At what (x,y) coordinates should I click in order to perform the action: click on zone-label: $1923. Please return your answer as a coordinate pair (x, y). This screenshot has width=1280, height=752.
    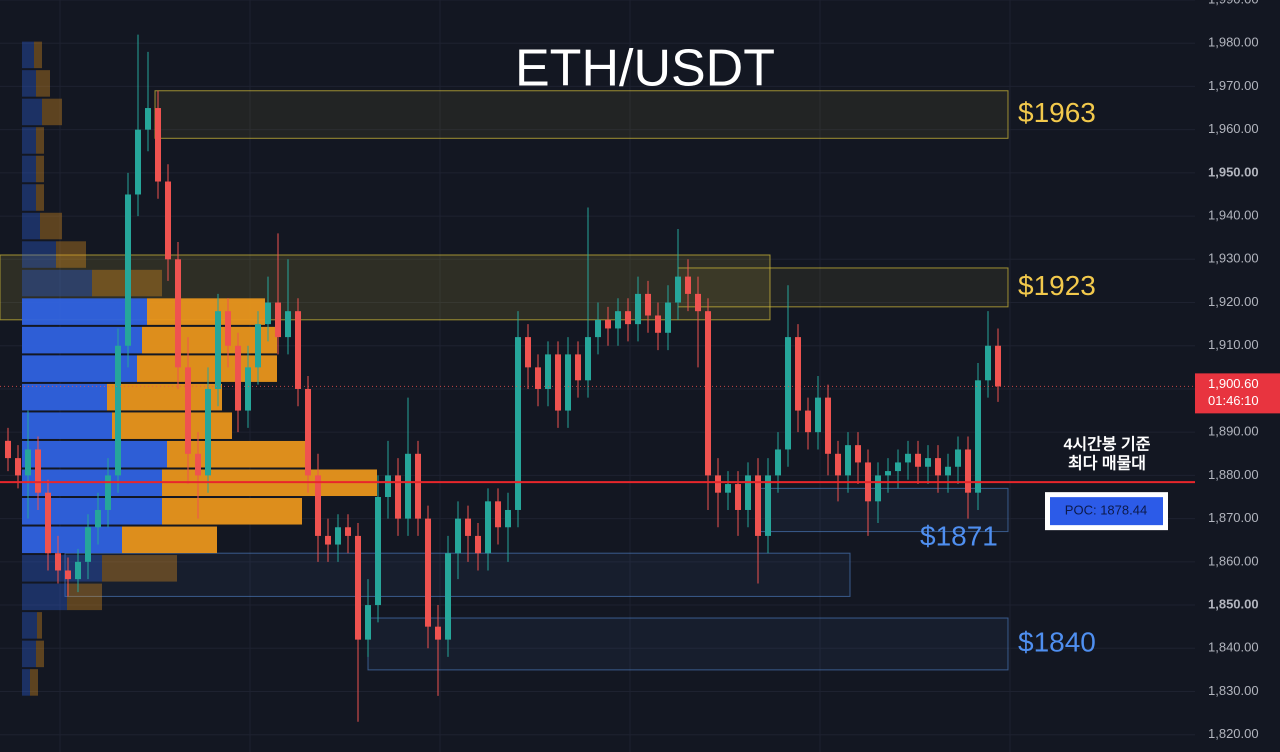
    Looking at the image, I should click on (1057, 285).